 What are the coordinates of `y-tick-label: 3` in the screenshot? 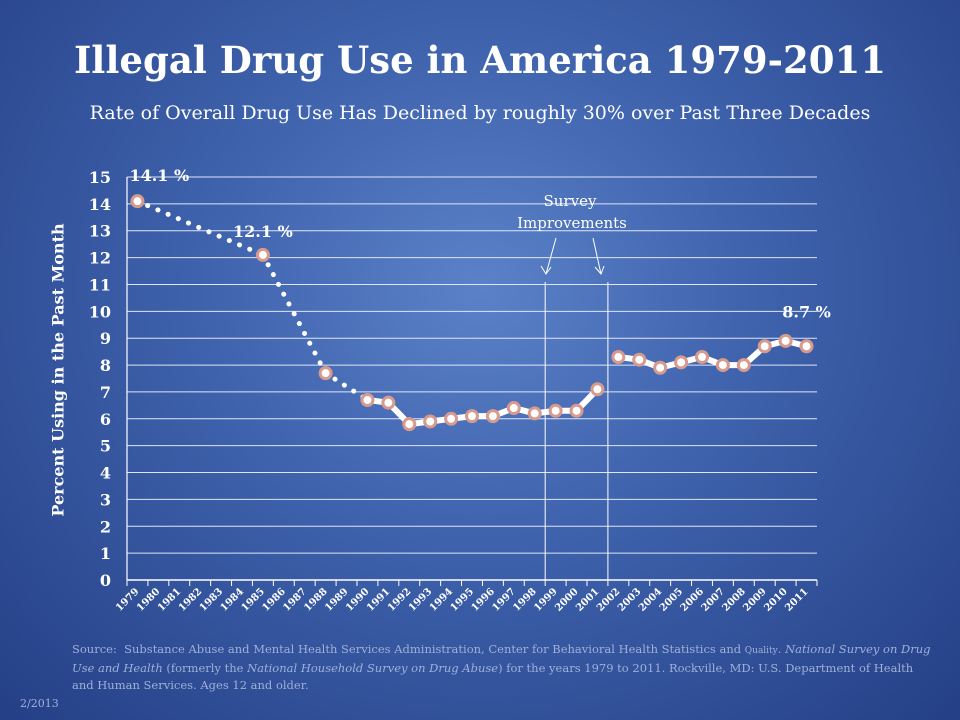 It's located at (105, 499).